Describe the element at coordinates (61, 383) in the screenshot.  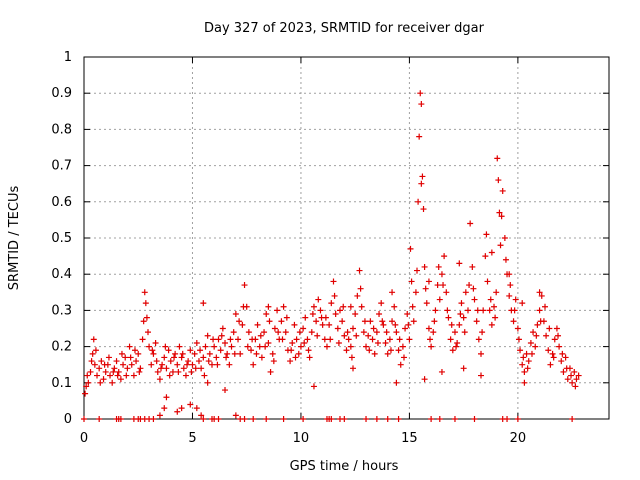
I see `y-tick-label: 0.1` at that location.